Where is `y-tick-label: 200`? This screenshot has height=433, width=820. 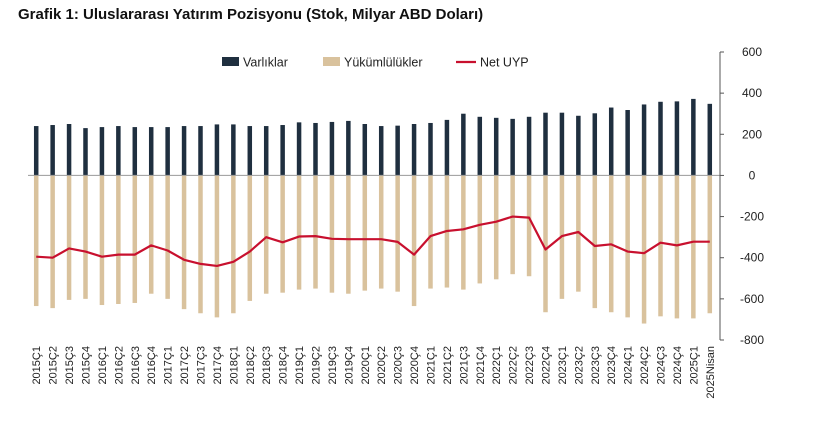 y-tick-label: 200 is located at coordinates (752, 134).